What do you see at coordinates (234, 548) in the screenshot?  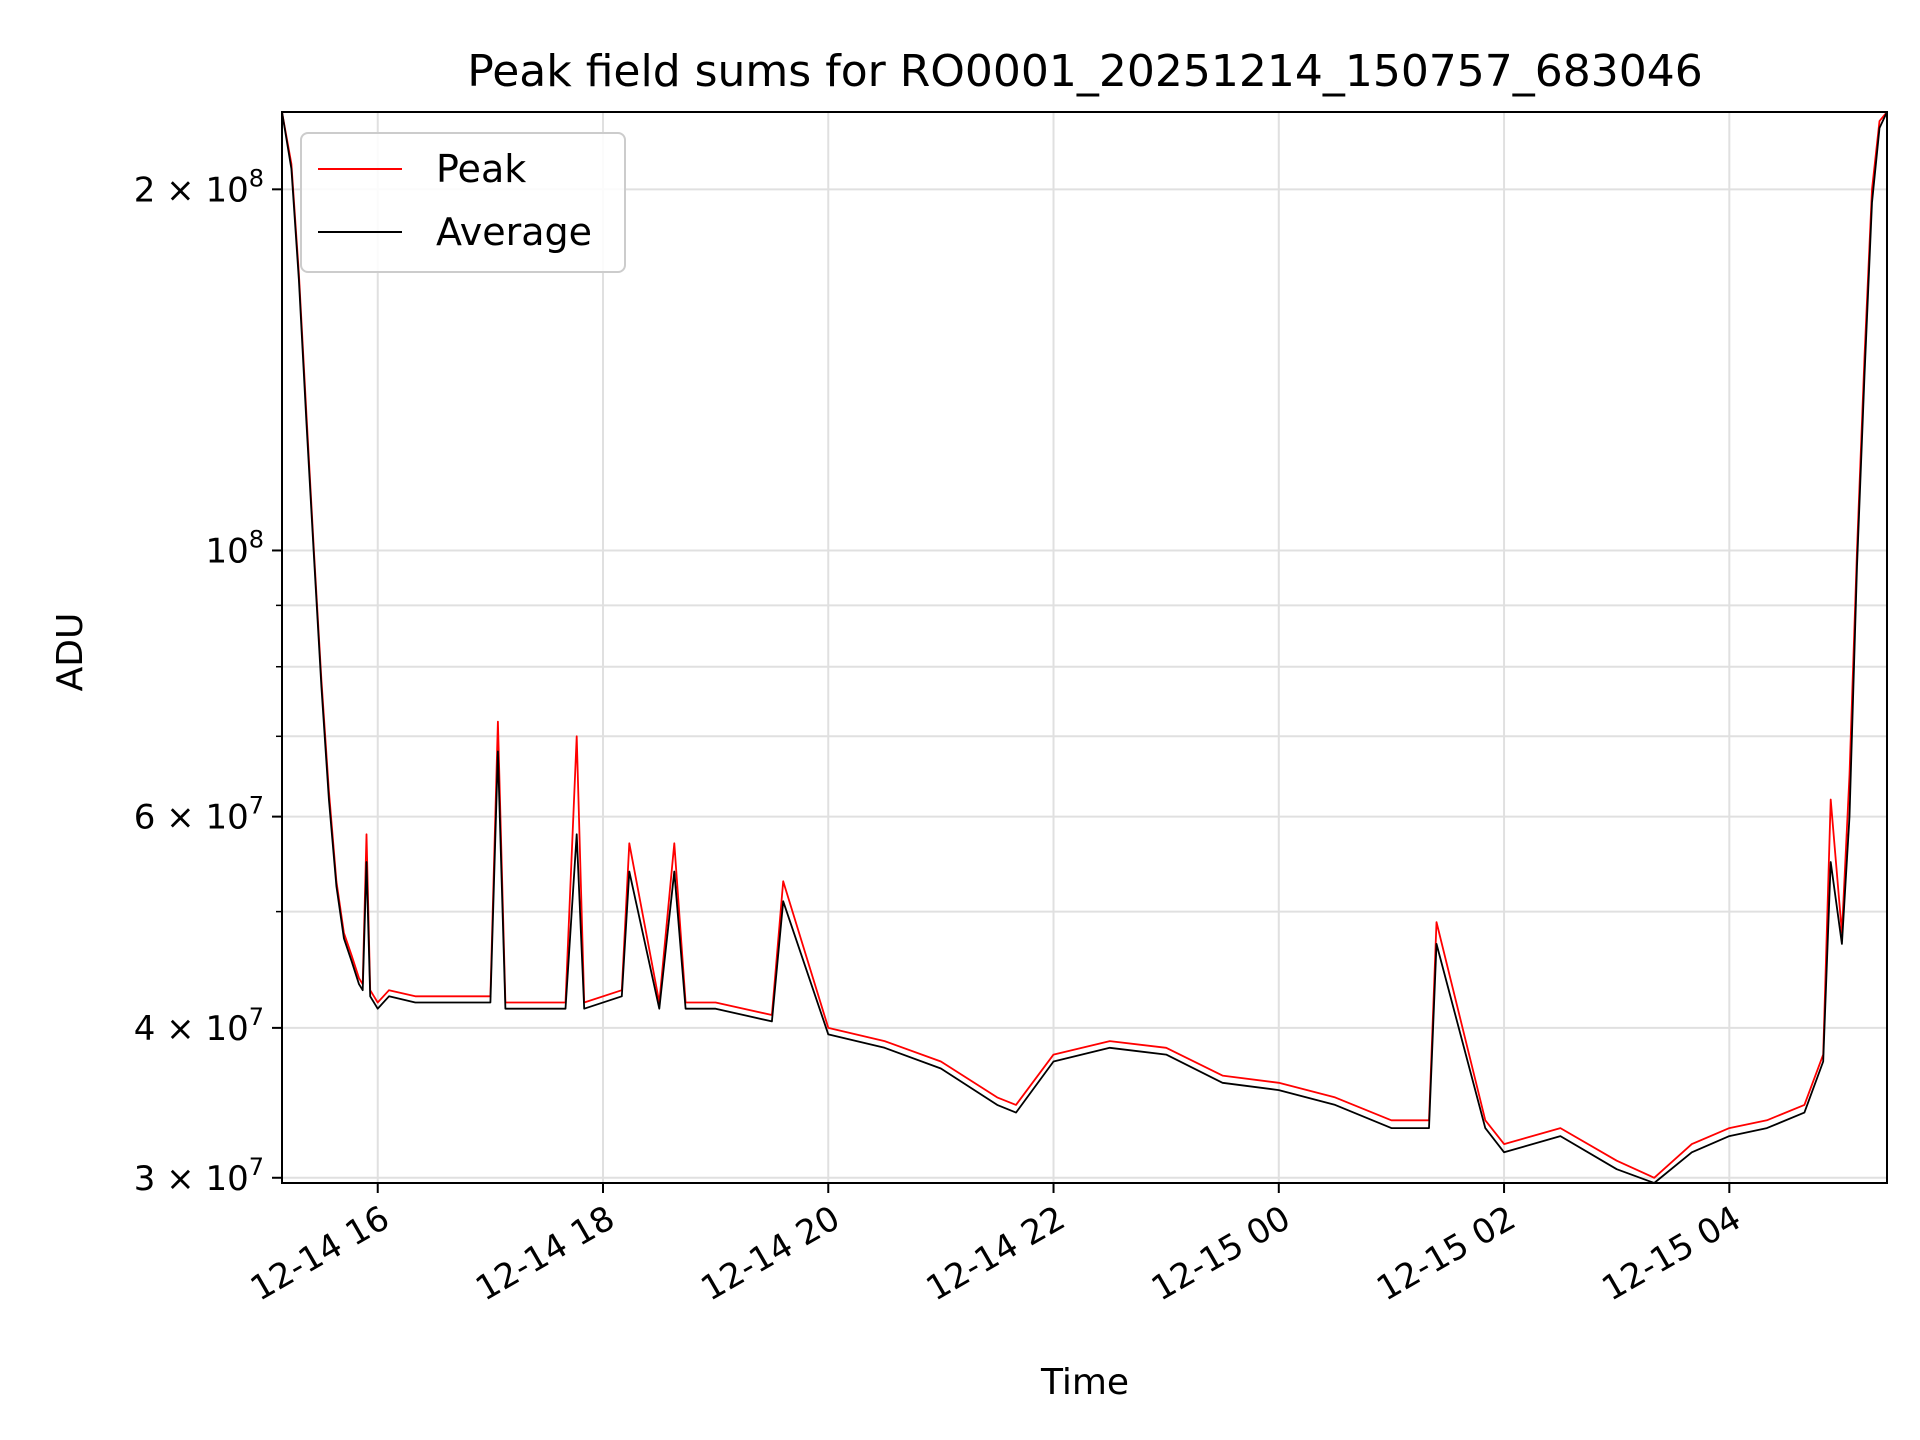 I see `y-tick-label: 108` at bounding box center [234, 548].